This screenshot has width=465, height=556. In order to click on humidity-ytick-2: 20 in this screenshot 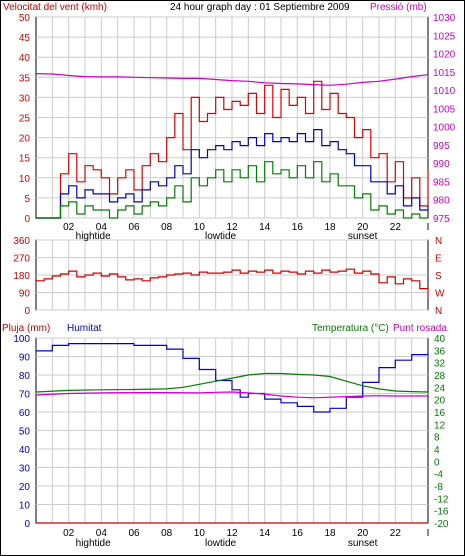, I will do `click(25, 487)`.